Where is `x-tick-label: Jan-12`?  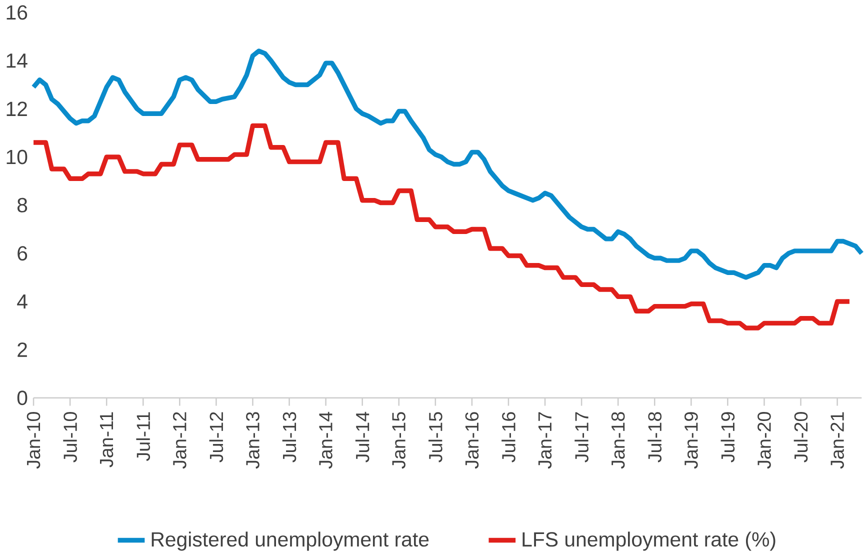
x-tick-label: Jan-12 is located at coordinates (179, 440).